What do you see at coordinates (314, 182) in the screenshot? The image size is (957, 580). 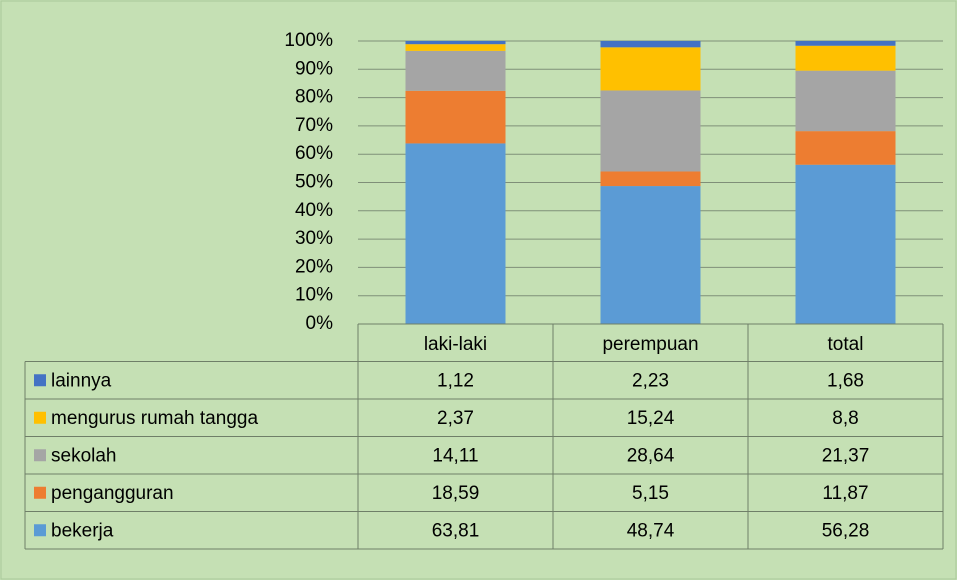 I see `y-tick-label: 50%` at bounding box center [314, 182].